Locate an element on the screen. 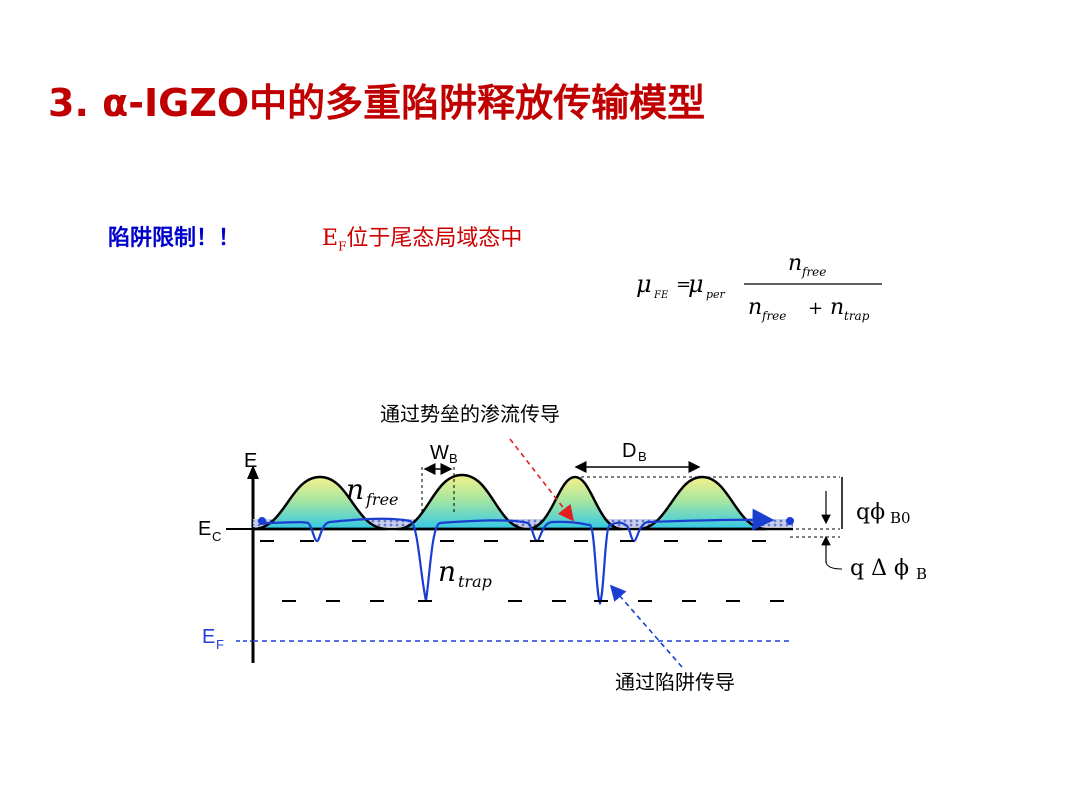  carrier-trajectory is located at coordinates (517, 557).